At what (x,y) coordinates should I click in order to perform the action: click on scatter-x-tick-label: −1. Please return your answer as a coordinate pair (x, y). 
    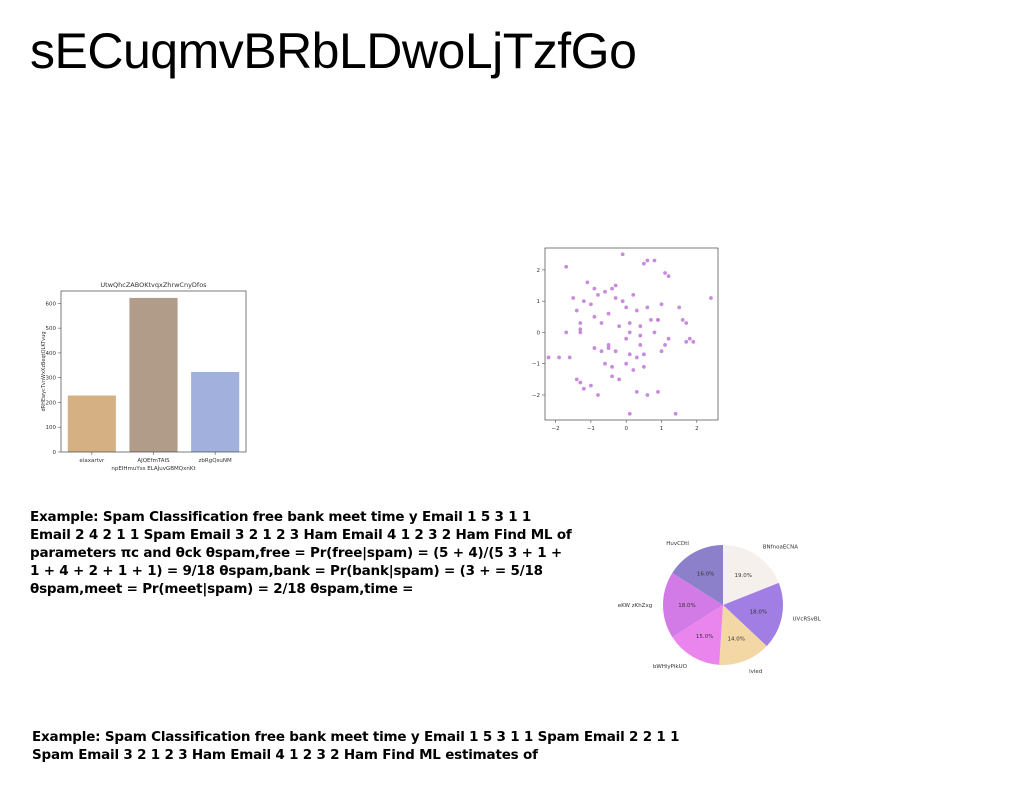
    Looking at the image, I should click on (591, 429).